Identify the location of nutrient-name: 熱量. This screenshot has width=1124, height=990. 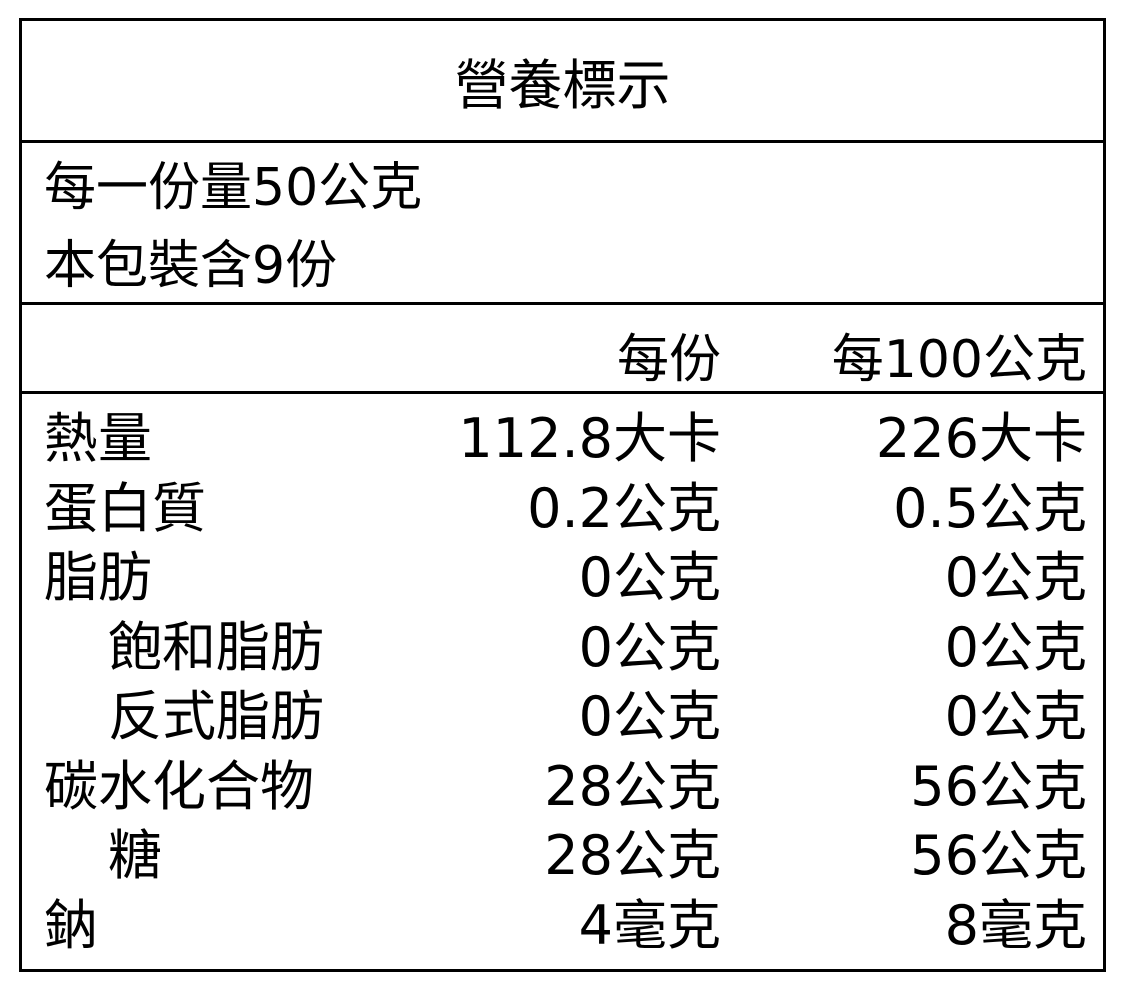
(98, 438).